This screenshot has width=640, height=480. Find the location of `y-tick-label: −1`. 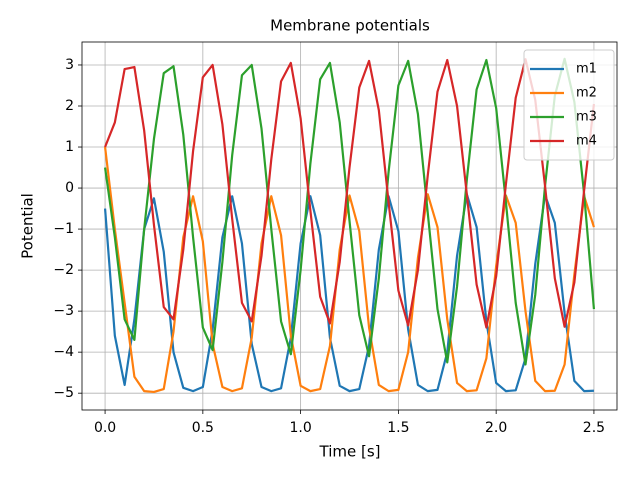

y-tick-label: −1 is located at coordinates (63, 229).